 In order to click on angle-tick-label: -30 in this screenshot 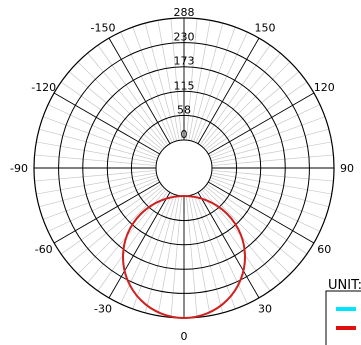, I will do `click(103, 308)`.